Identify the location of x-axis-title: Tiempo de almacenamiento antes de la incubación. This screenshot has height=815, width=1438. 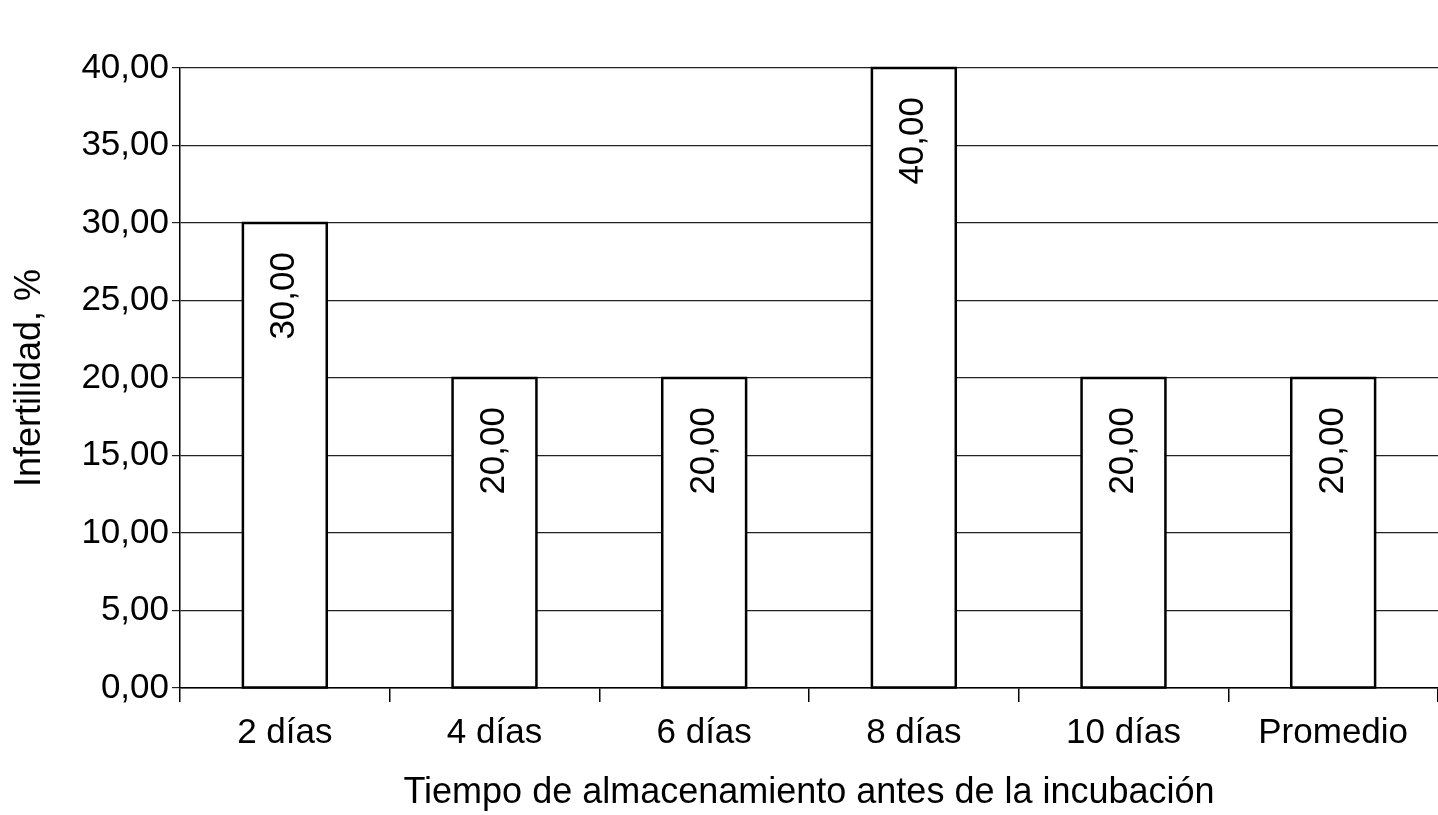
(809, 791).